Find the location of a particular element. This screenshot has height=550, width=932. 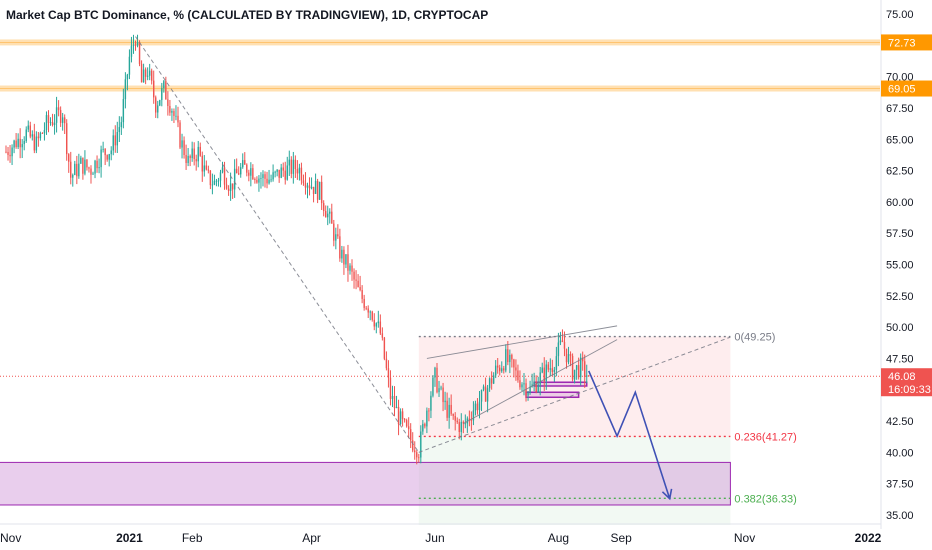

x-tick-label: Sep is located at coordinates (621, 538).